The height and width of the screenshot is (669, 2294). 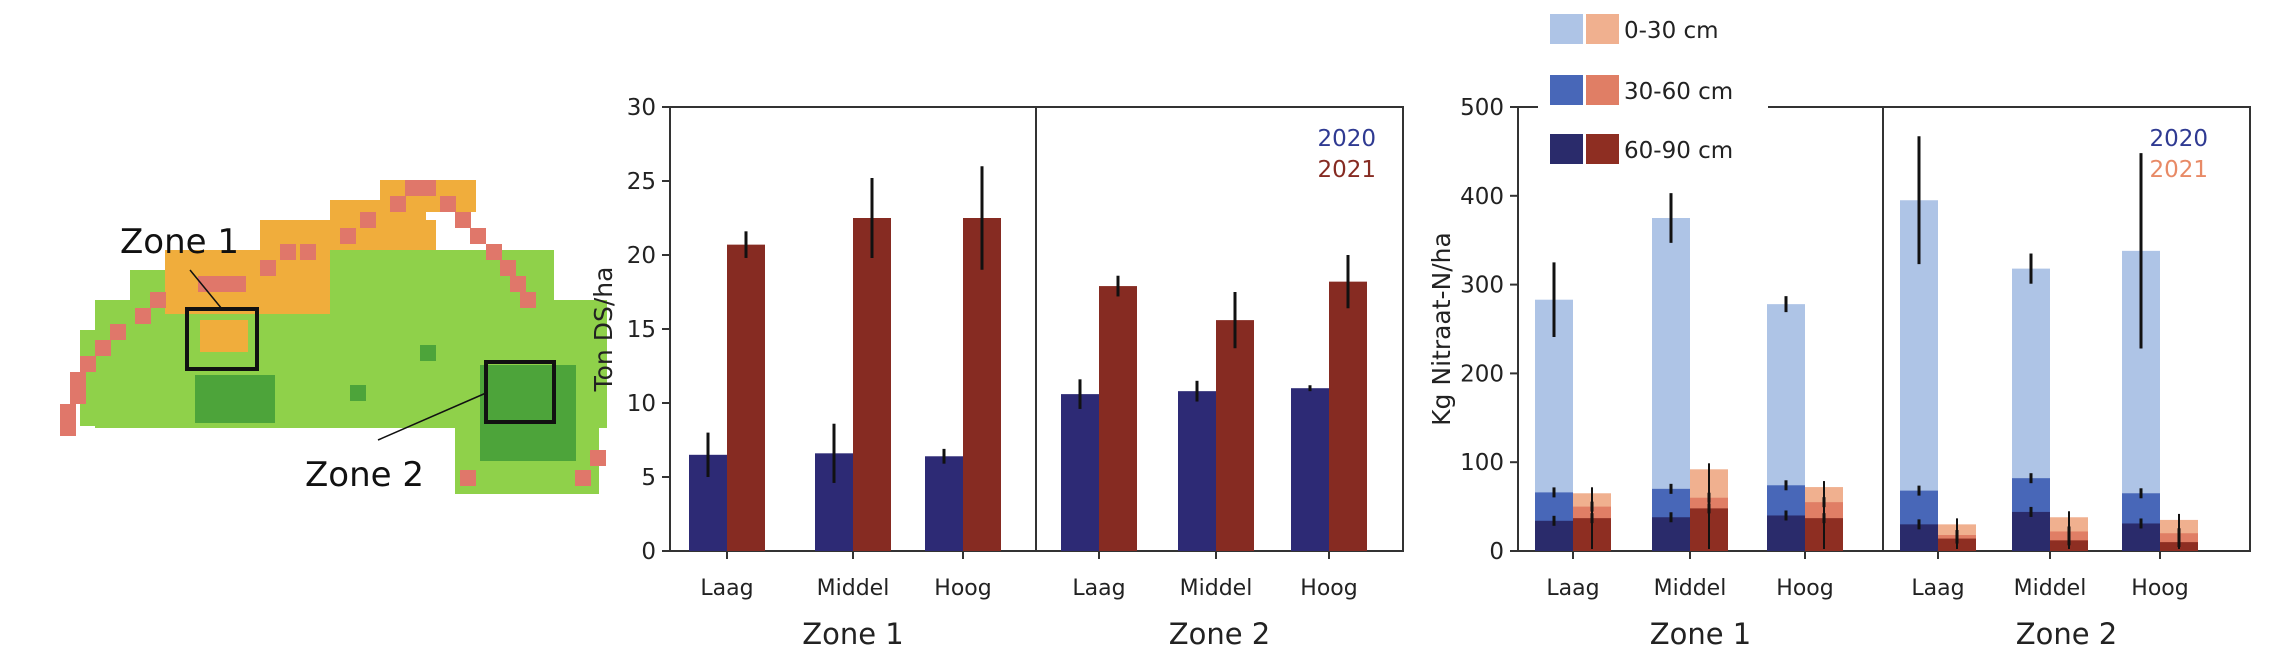 What do you see at coordinates (853, 588) in the screenshot?
I see `x-tick-label: Middel` at bounding box center [853, 588].